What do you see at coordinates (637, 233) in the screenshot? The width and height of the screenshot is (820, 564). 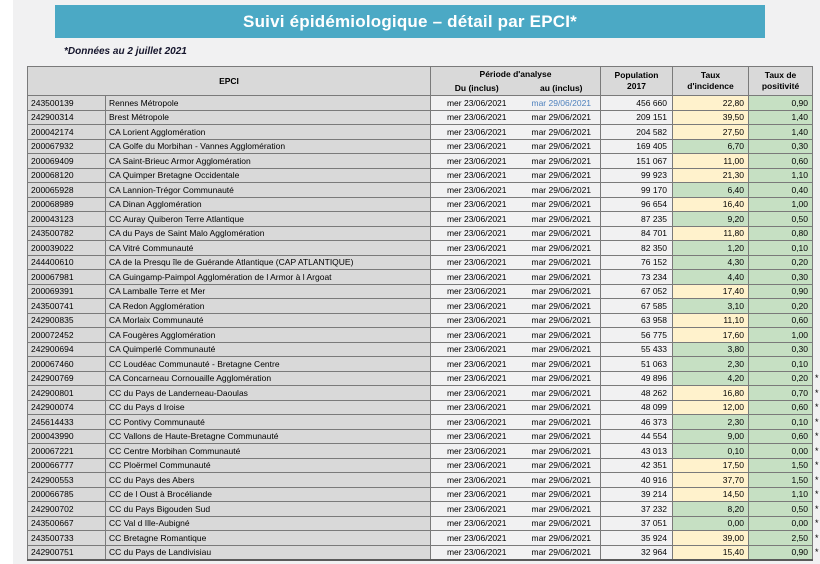 I see `population-cell: 84 701` at bounding box center [637, 233].